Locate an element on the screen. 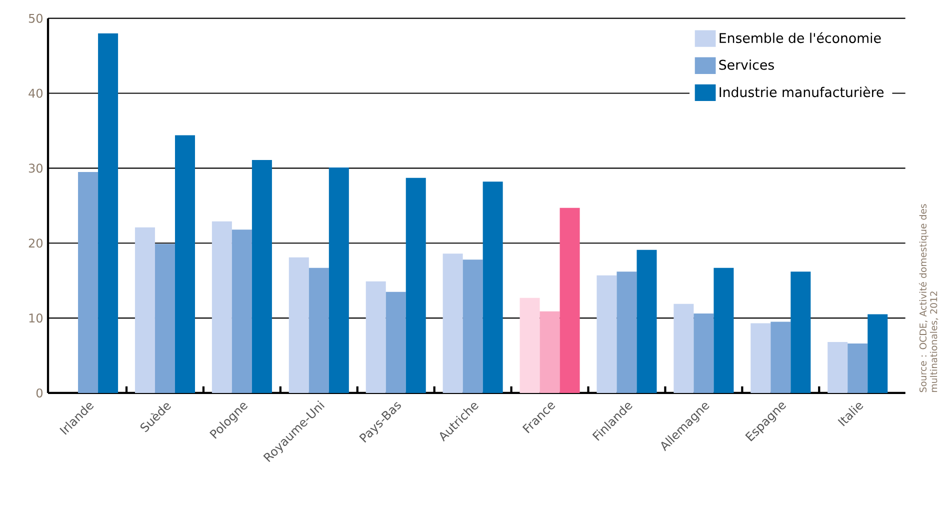 Image resolution: width=943 pixels, height=507 pixels. source-note: Source : OCDE, Activité domestique des multinationales, 2012 is located at coordinates (928, 298).